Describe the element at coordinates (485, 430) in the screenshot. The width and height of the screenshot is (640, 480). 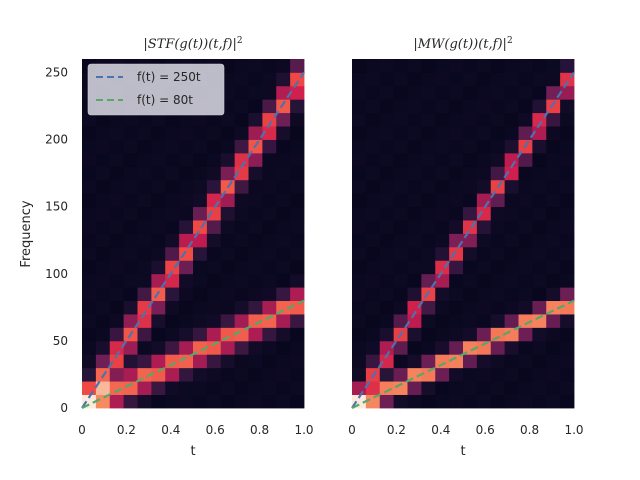
I see `mw-x-tick-label: 0.6` at that location.